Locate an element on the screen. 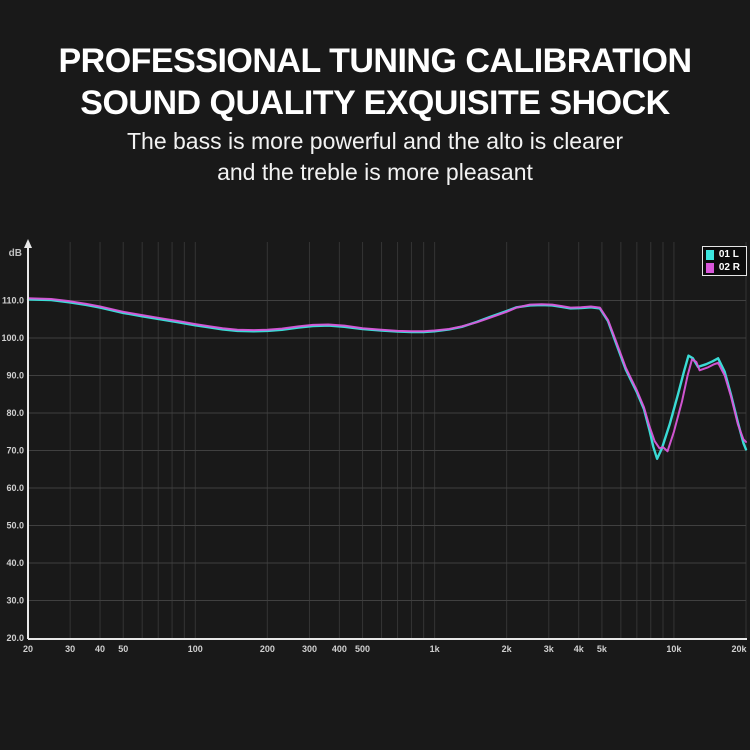 This screenshot has width=750, height=750. y-axis-unit-label: dB is located at coordinates (15, 253).